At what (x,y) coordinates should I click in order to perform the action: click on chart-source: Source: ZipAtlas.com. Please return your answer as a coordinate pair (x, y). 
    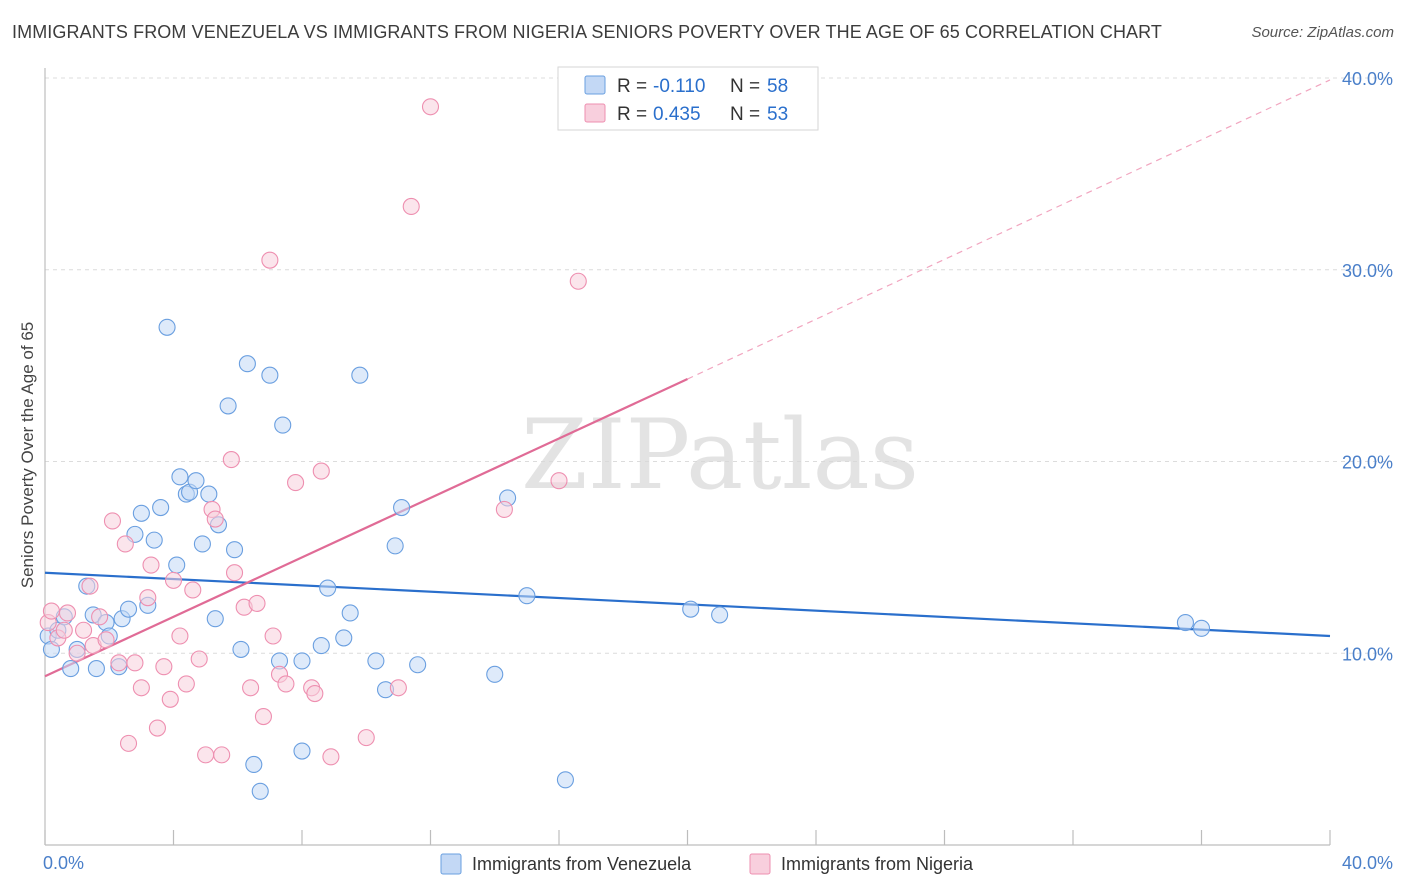
    Looking at the image, I should click on (1322, 32).